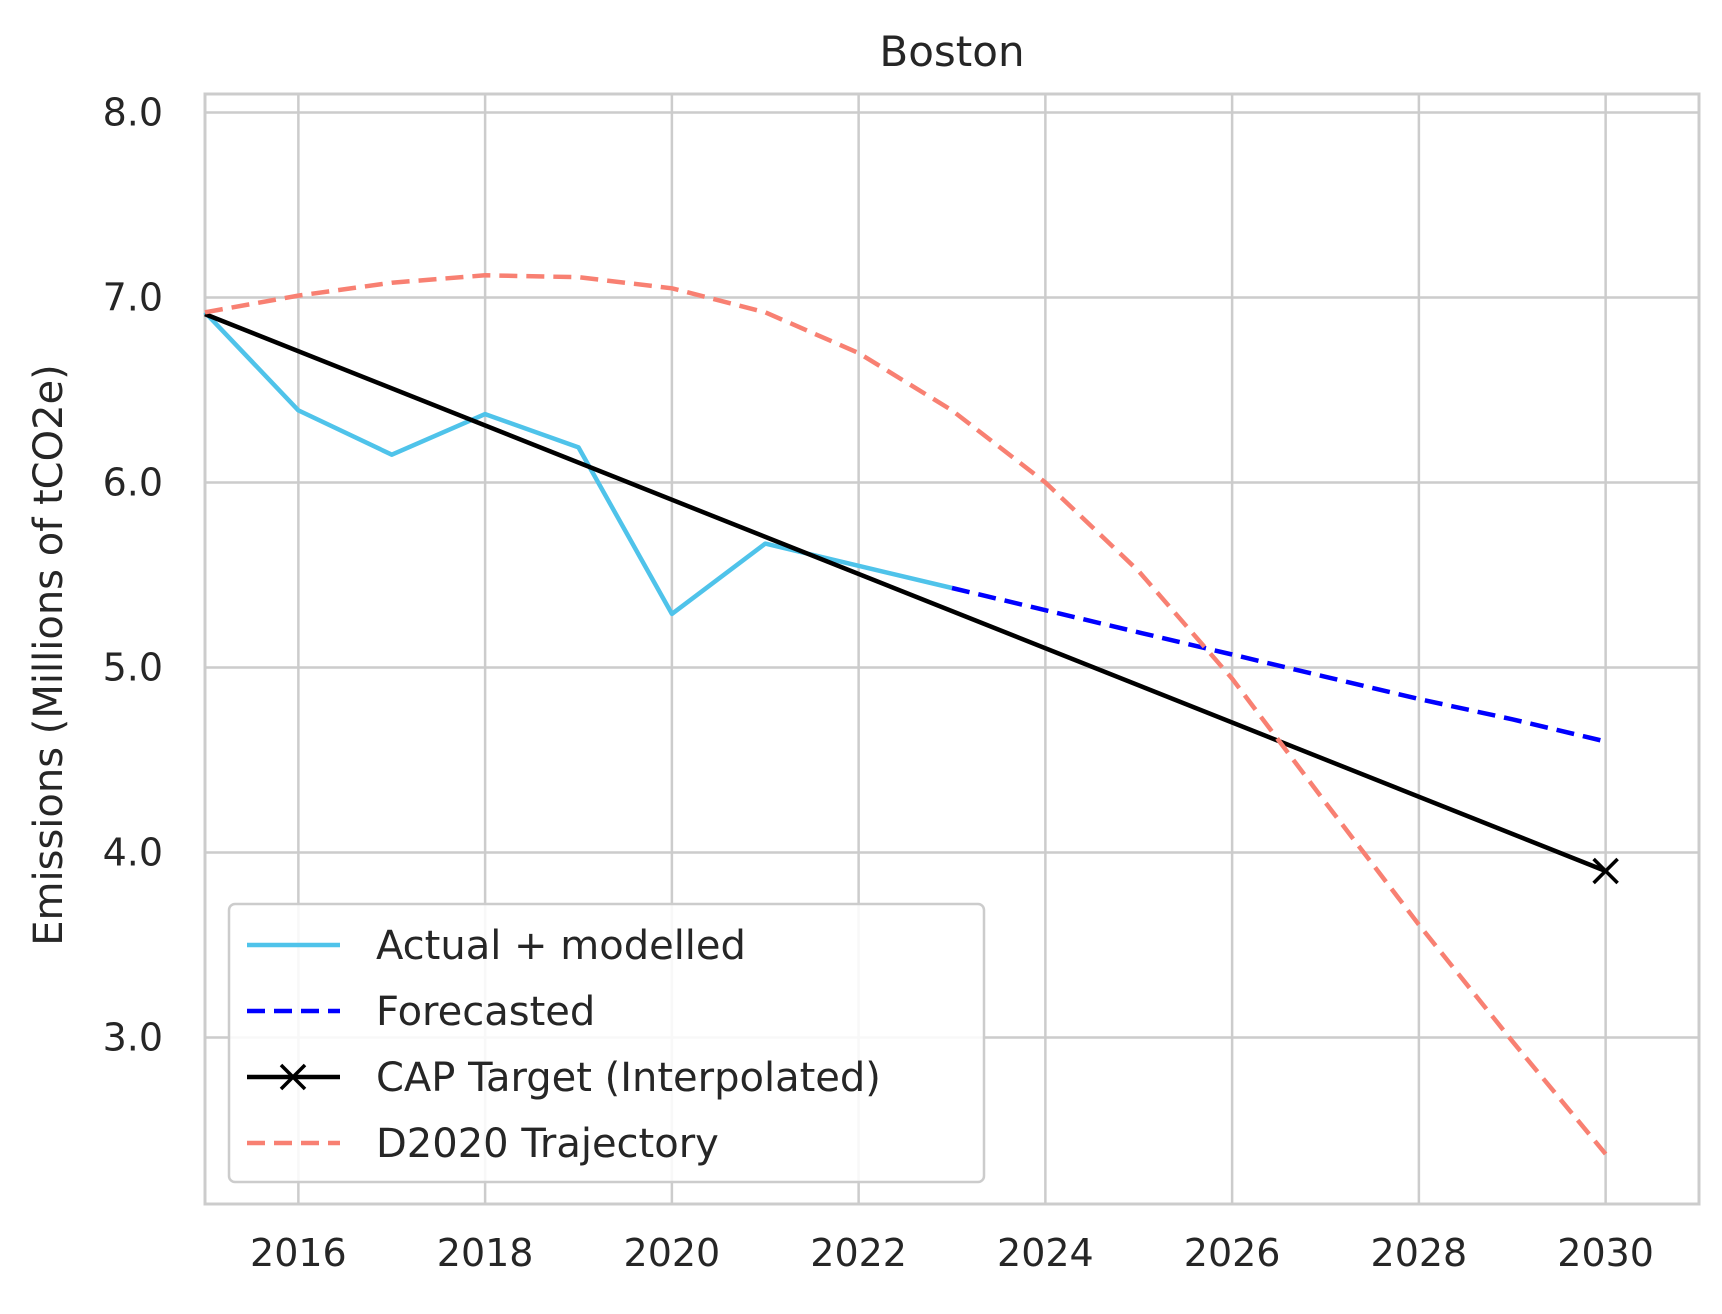  What do you see at coordinates (1605, 1253) in the screenshot?
I see `x-tick-label: 2030` at bounding box center [1605, 1253].